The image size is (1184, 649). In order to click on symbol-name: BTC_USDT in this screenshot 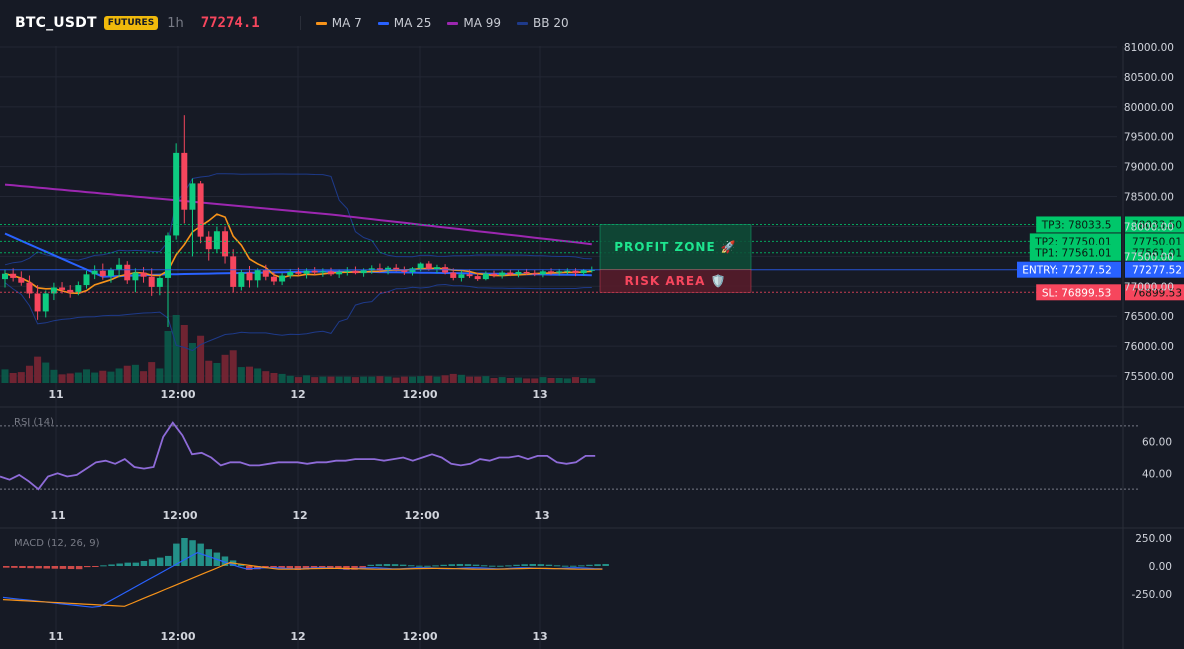, I will do `click(56, 23)`.